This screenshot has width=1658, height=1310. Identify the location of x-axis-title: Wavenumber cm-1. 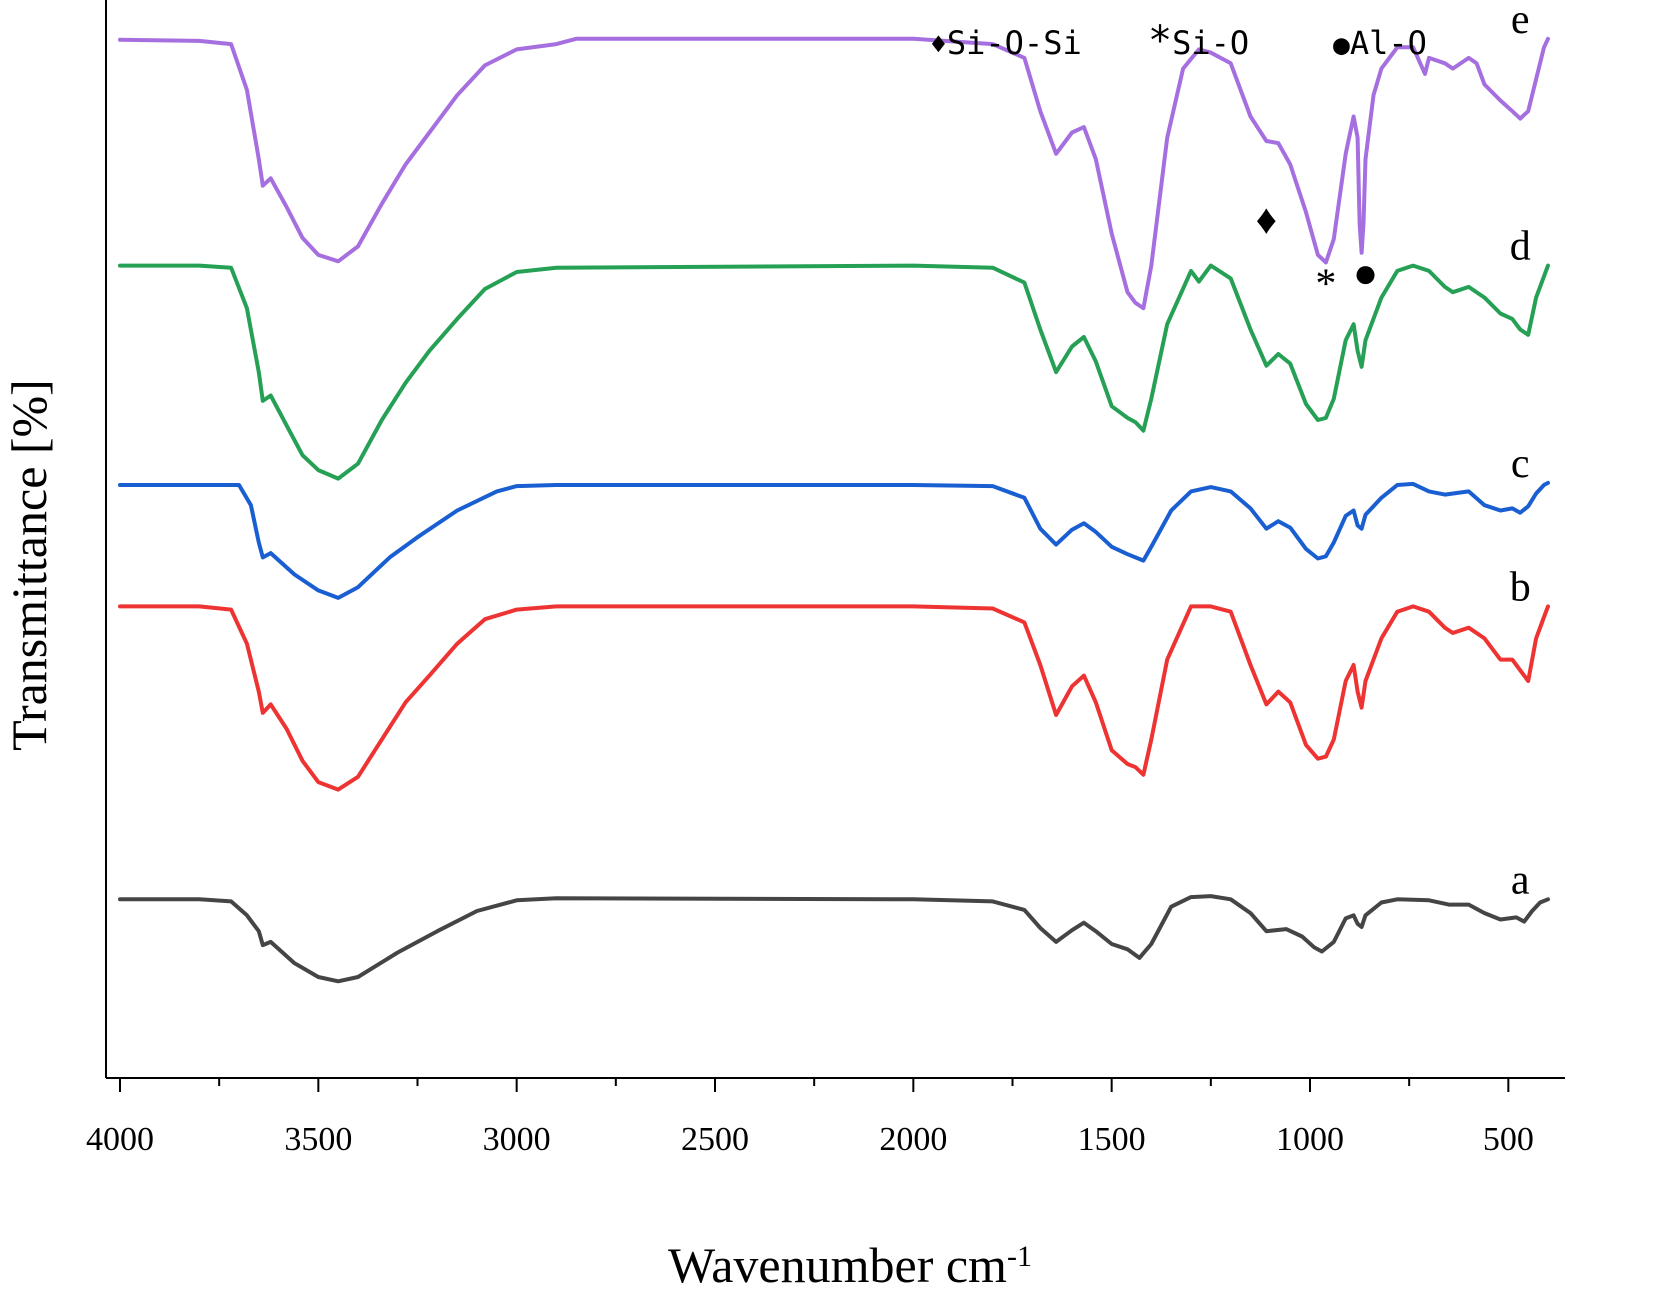
(850, 1265).